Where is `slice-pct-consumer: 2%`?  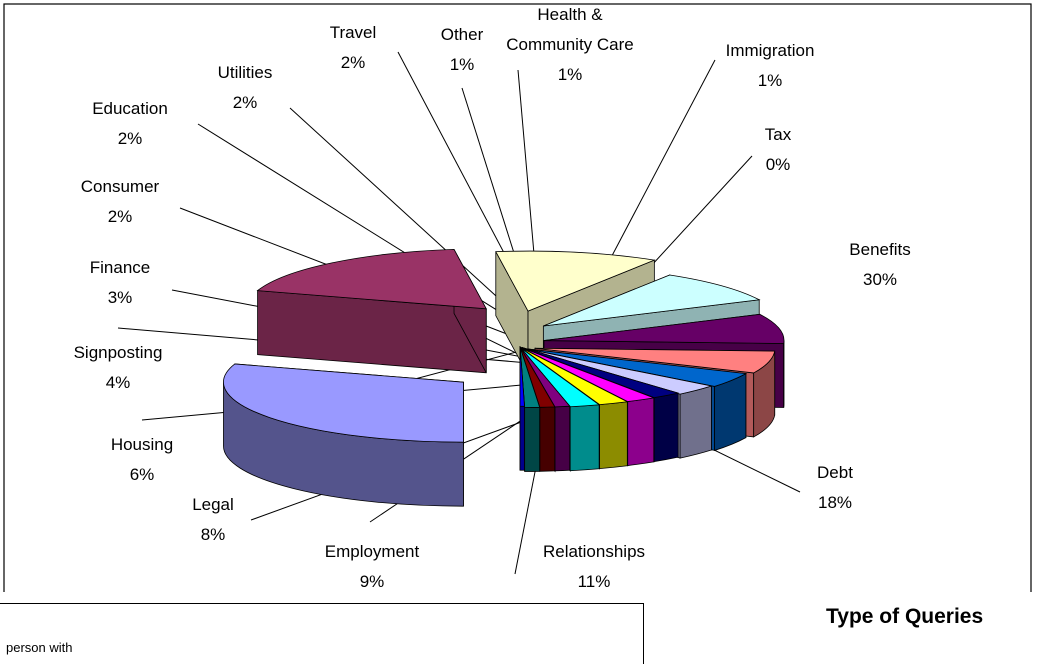
slice-pct-consumer: 2% is located at coordinates (120, 216).